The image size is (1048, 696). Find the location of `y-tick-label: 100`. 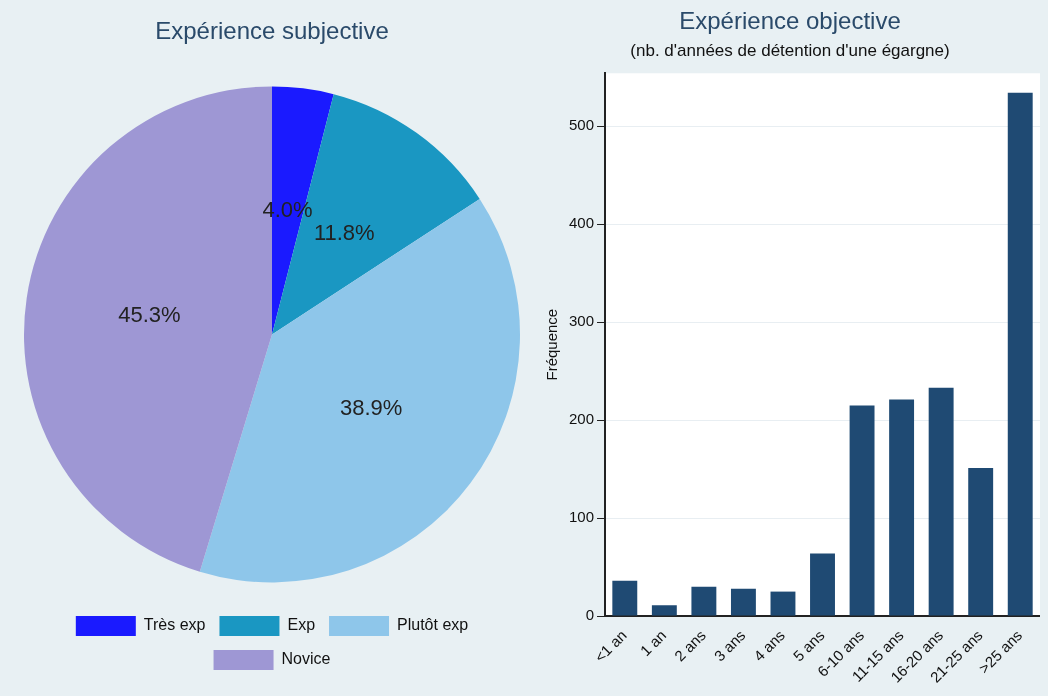

y-tick-label: 100 is located at coordinates (582, 517).